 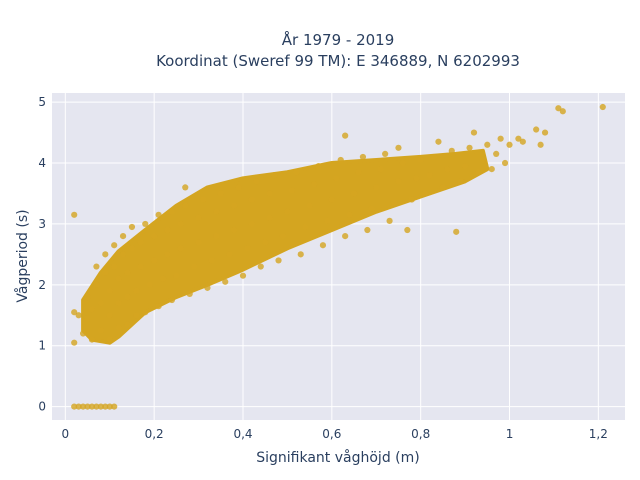 I want to click on y-tick-label: 0, so click(x=42, y=407).